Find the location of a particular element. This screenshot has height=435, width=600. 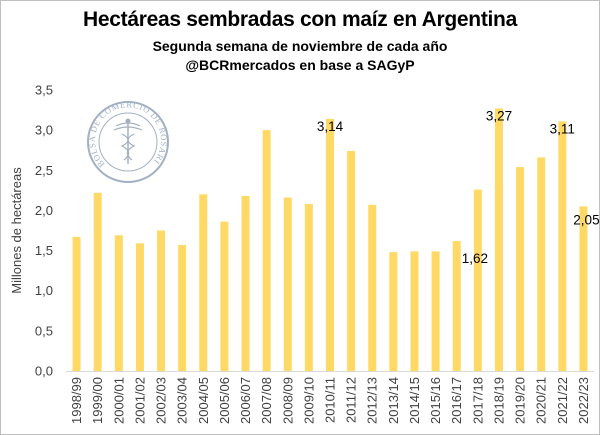

data-label: 3,11 is located at coordinates (562, 128).